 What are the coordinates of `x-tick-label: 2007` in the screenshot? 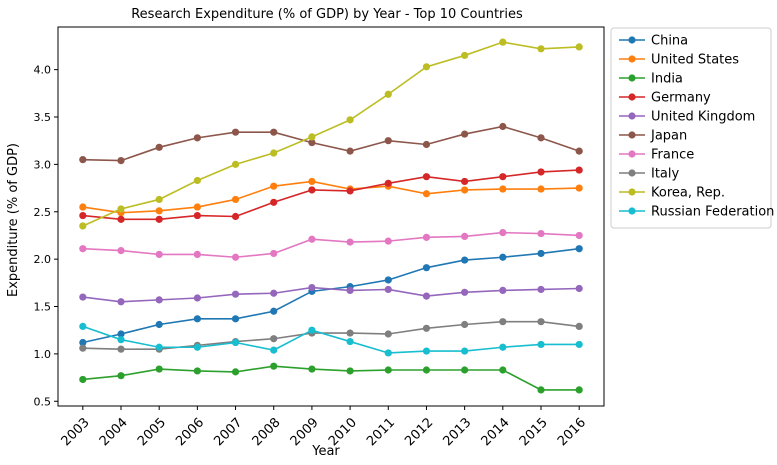 It's located at (228, 432).